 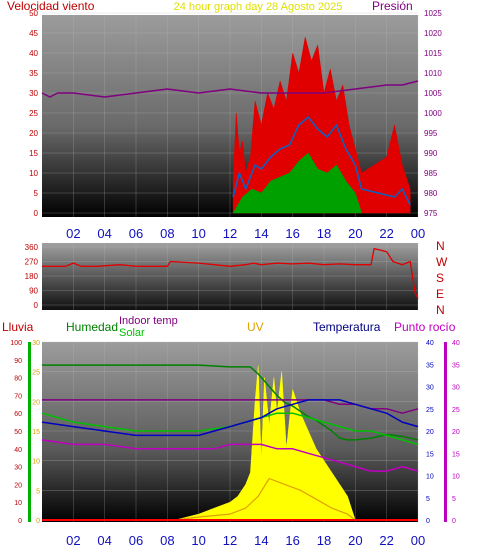 What do you see at coordinates (418, 540) in the screenshot?
I see `bottom-hour-label: 00` at bounding box center [418, 540].